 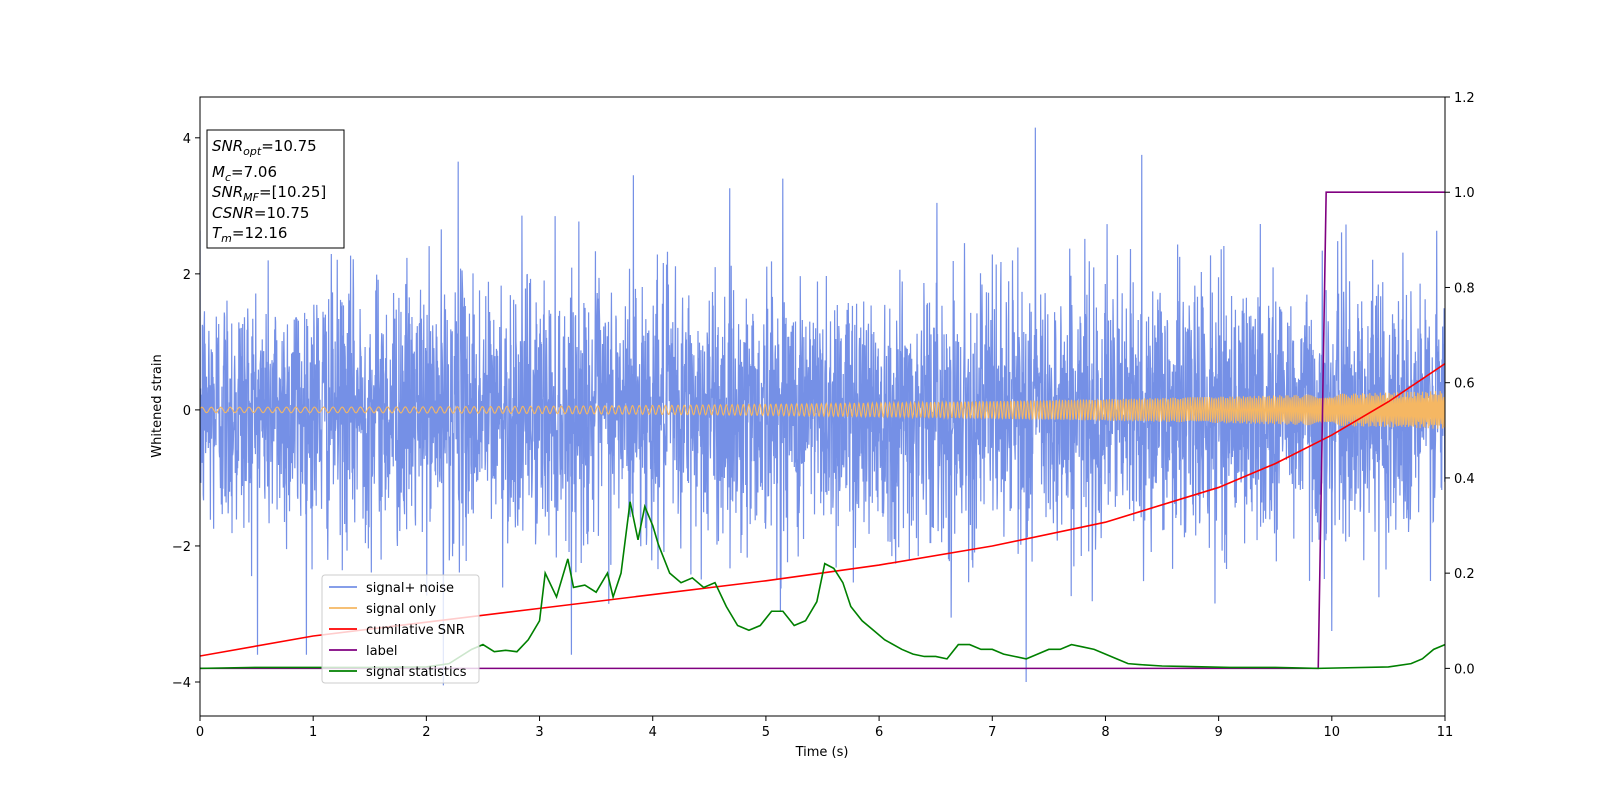 What do you see at coordinates (410, 588) in the screenshot?
I see `legend-label: signal+ noise` at bounding box center [410, 588].